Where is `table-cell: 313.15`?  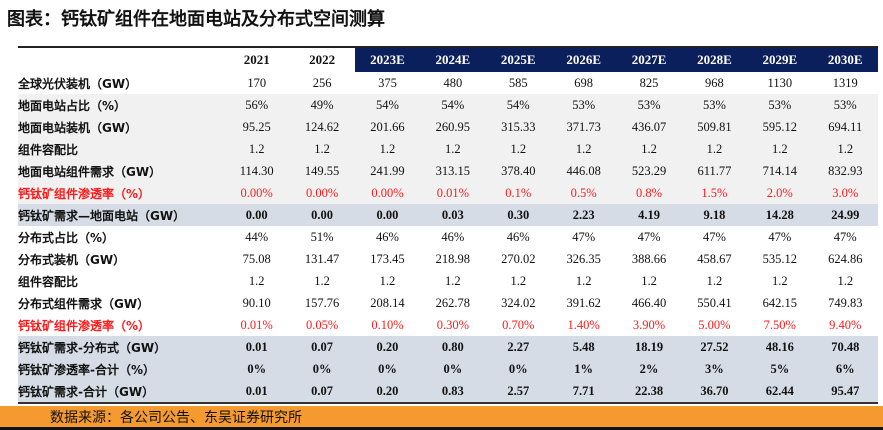
table-cell: 313.15 is located at coordinates (453, 171).